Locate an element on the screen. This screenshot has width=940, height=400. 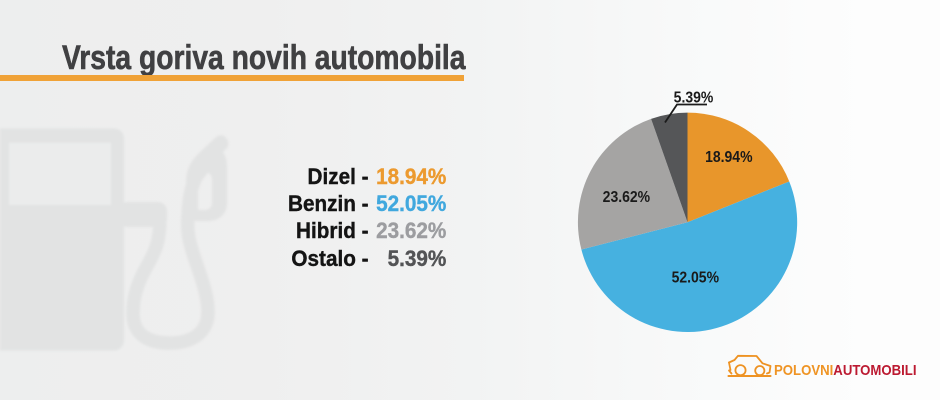
svg-text: 52.05% is located at coordinates (695, 277).